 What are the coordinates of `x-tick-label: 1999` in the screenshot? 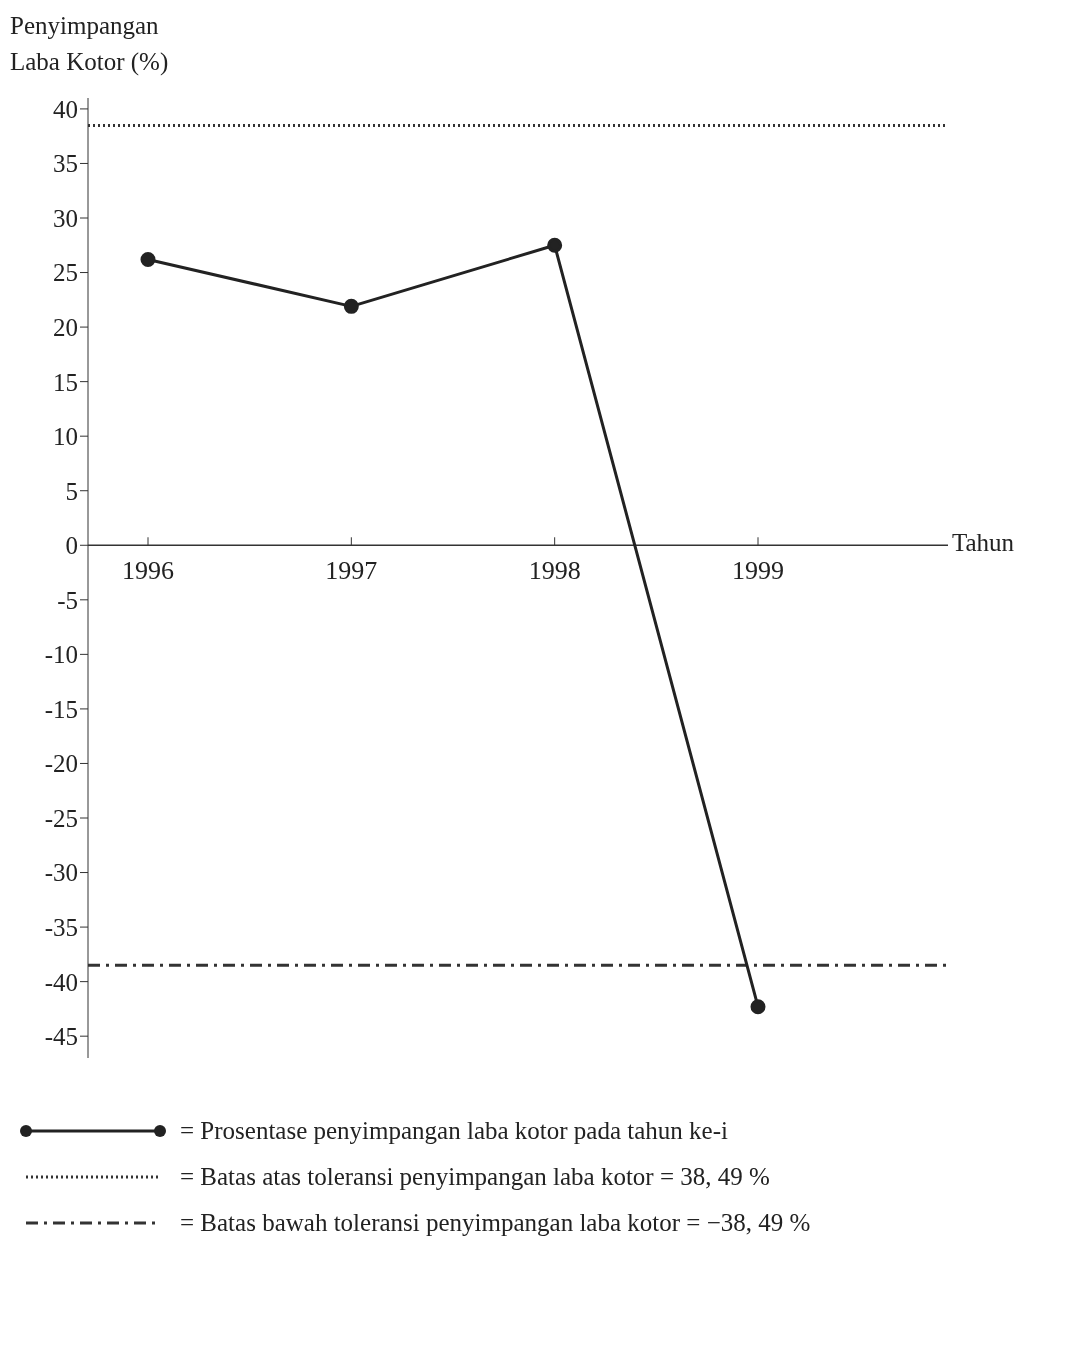 It's located at (758, 571).